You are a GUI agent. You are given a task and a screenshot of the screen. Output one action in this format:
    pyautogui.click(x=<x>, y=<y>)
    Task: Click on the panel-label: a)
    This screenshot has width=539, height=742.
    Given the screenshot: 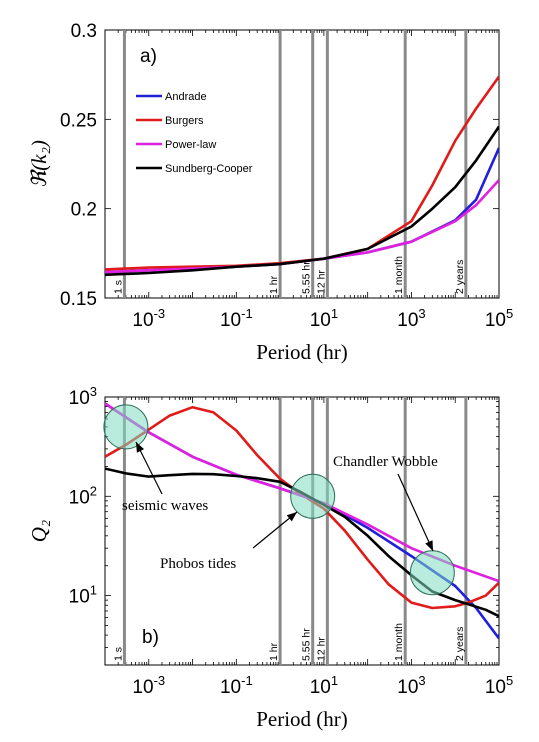 What is the action you would take?
    pyautogui.click(x=148, y=56)
    